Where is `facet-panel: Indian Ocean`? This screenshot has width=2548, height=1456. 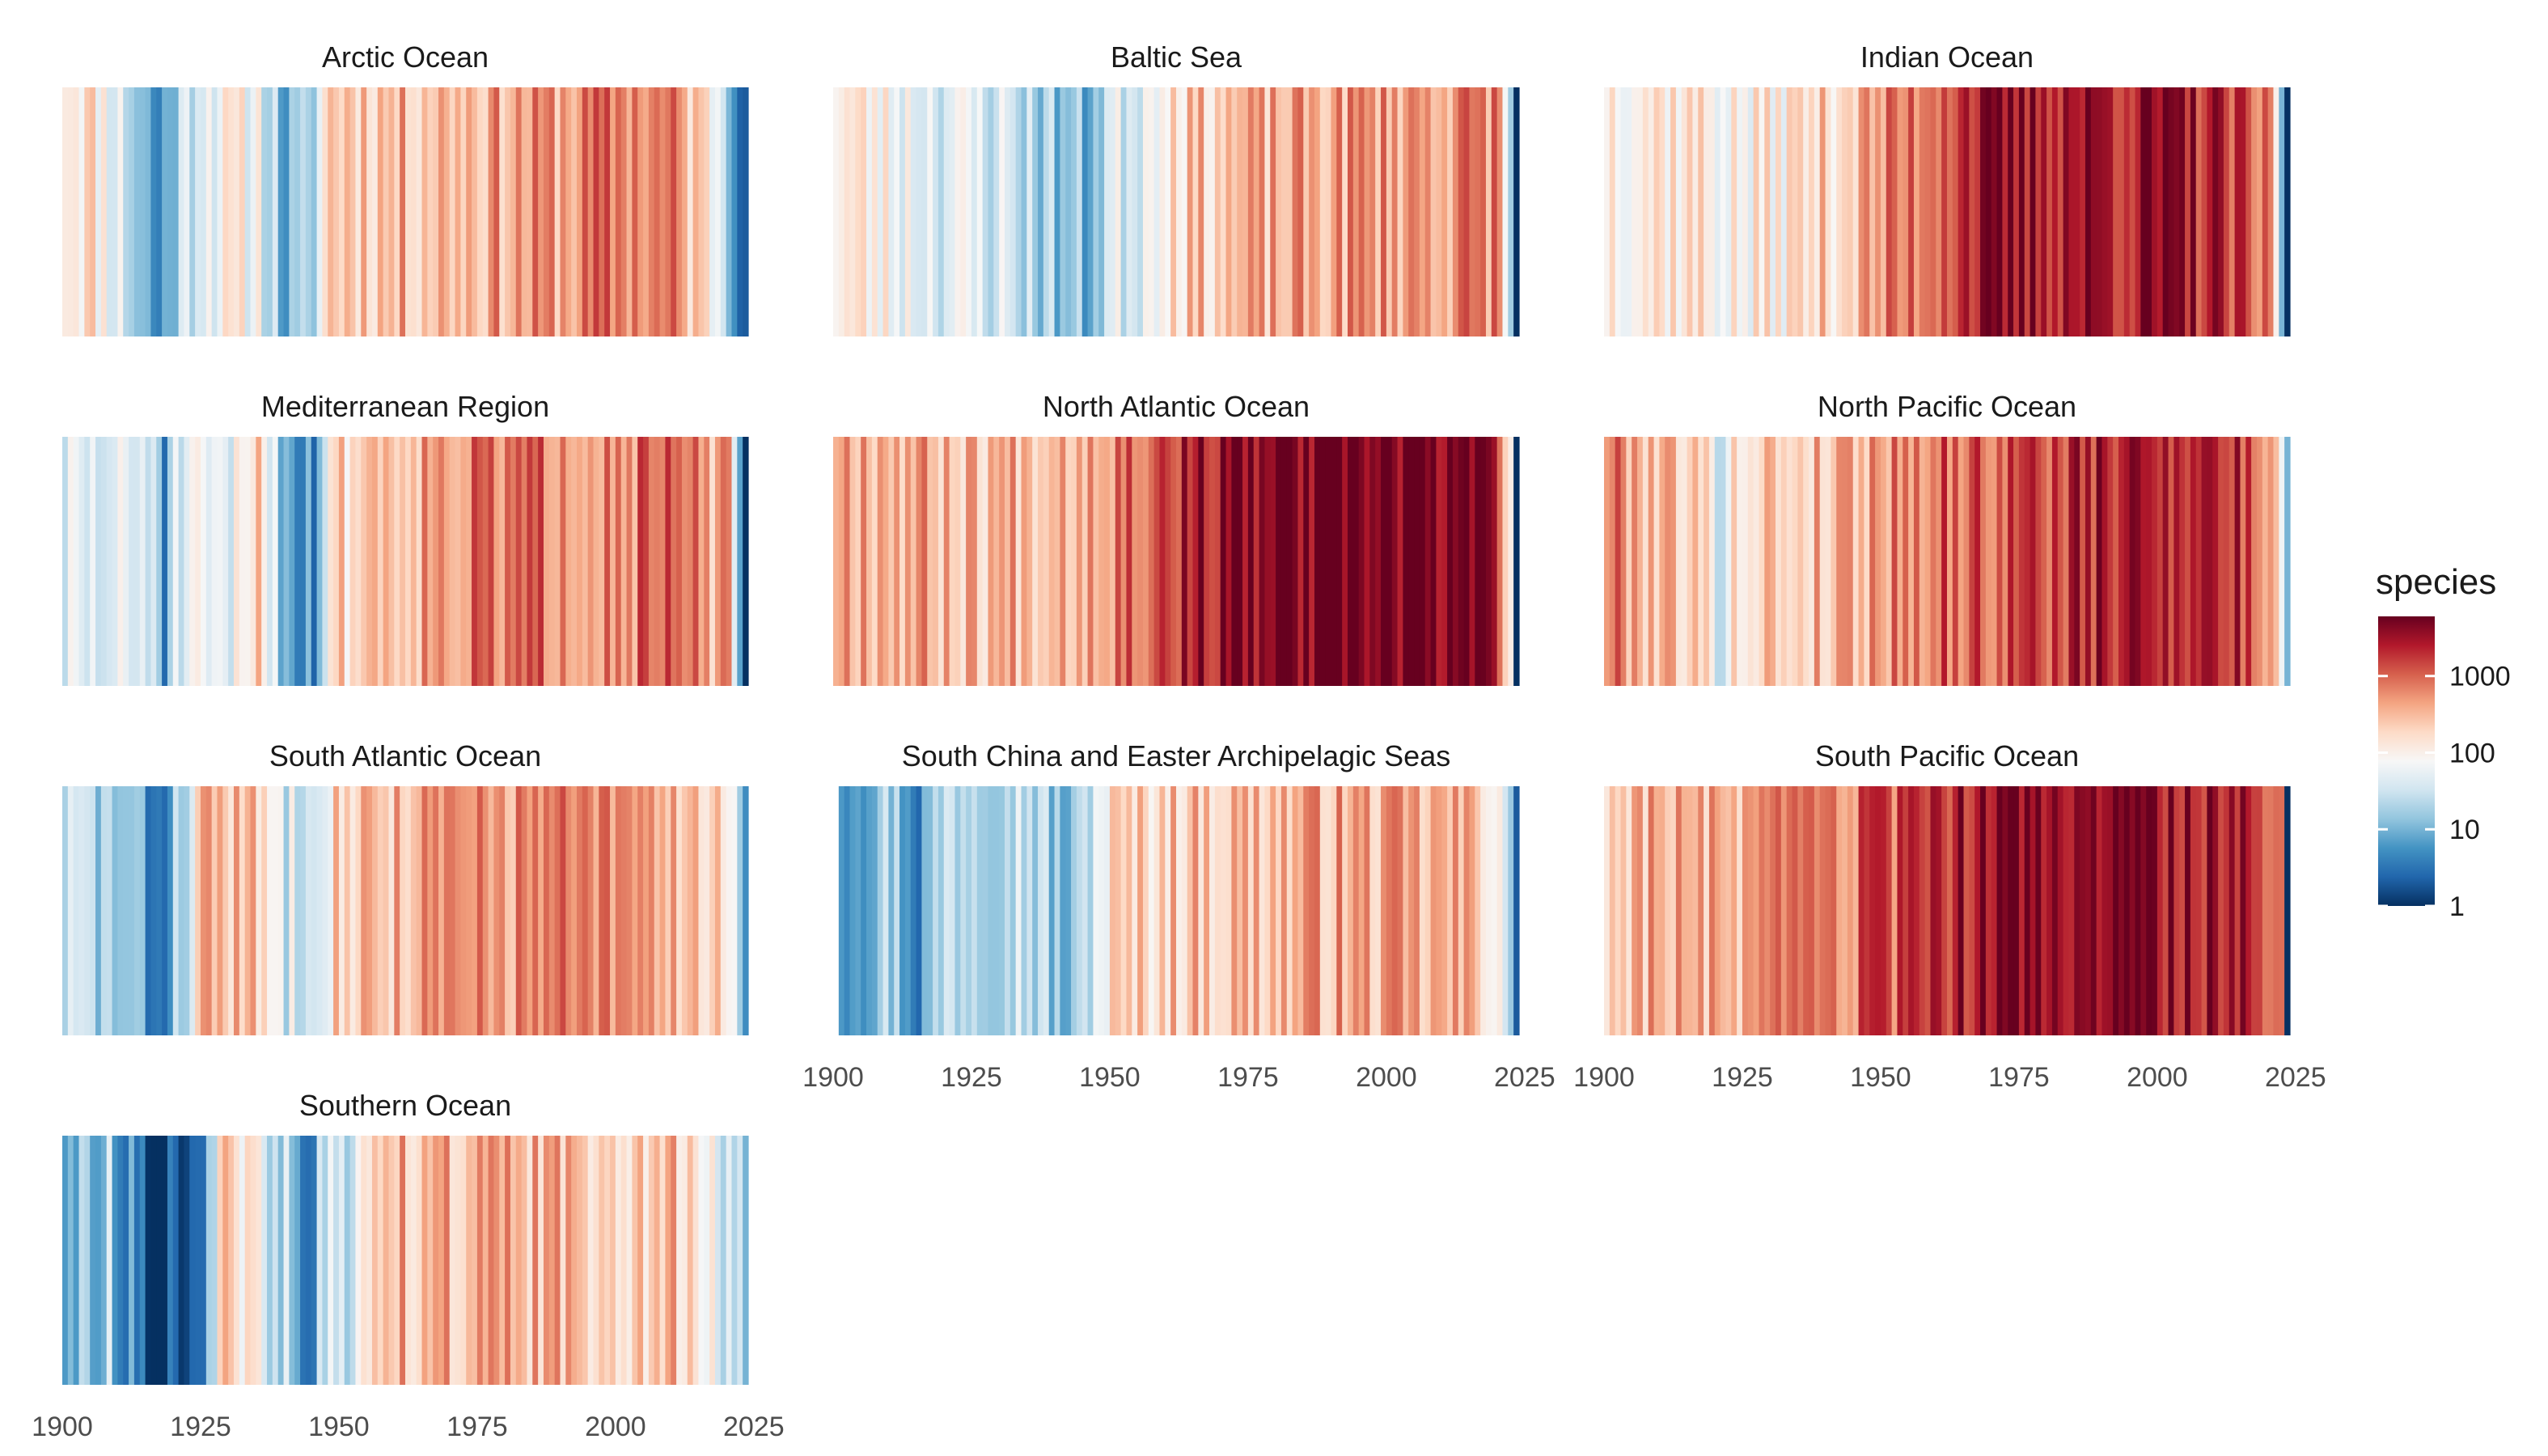
facet-panel: Indian Ocean is located at coordinates (1947, 188).